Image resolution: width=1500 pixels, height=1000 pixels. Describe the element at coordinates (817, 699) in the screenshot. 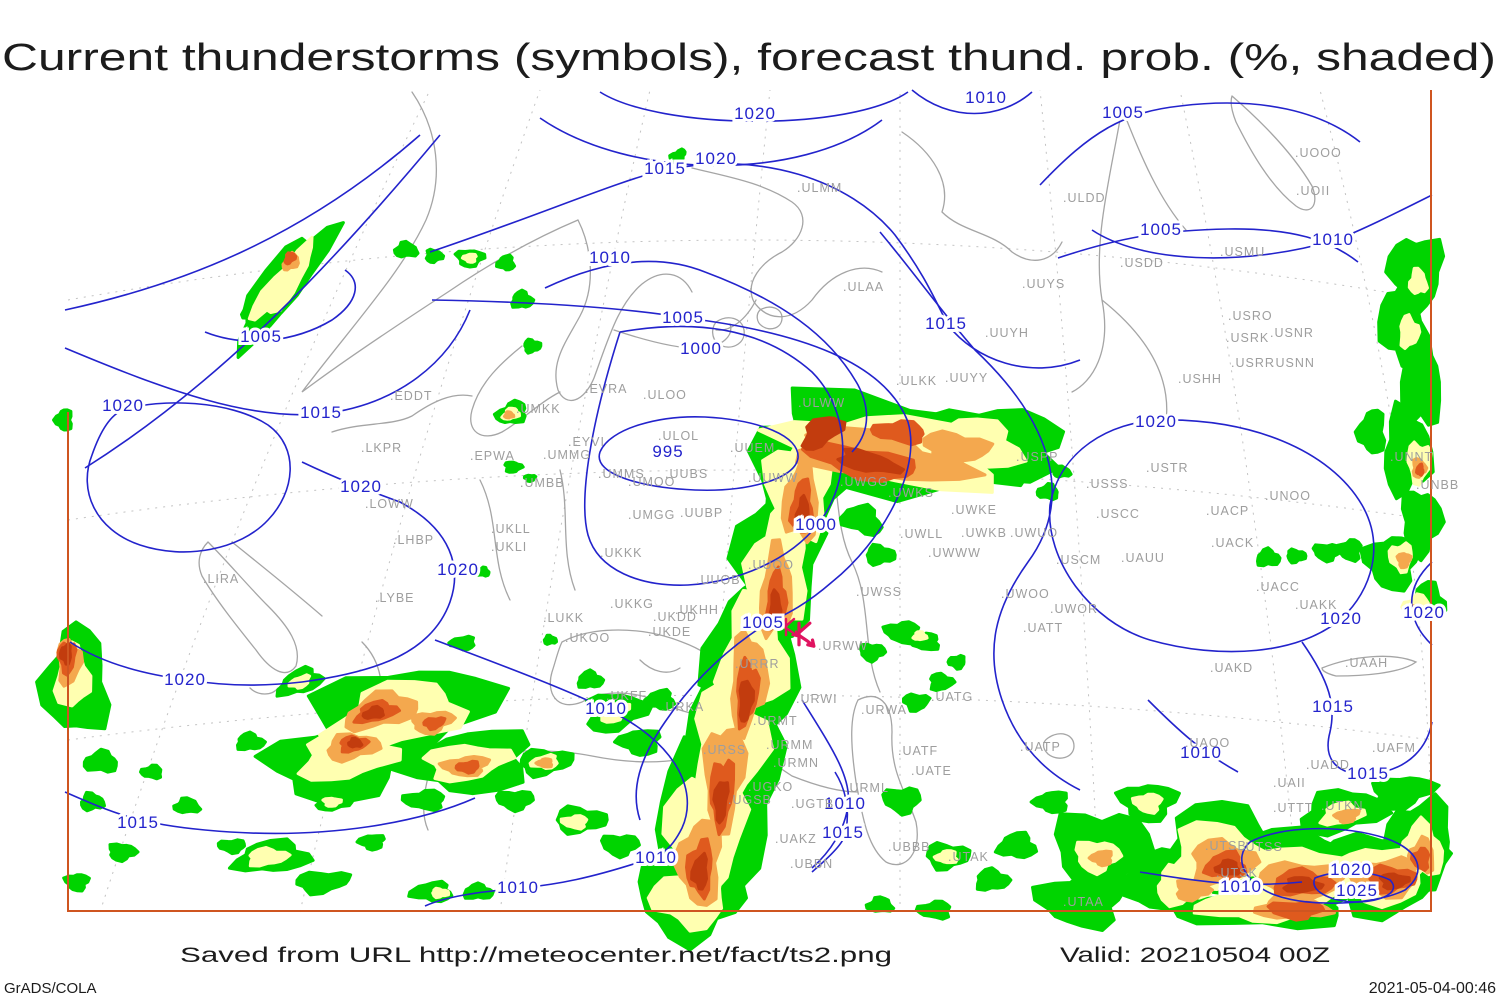

I see `station-id-label: .URWI` at that location.